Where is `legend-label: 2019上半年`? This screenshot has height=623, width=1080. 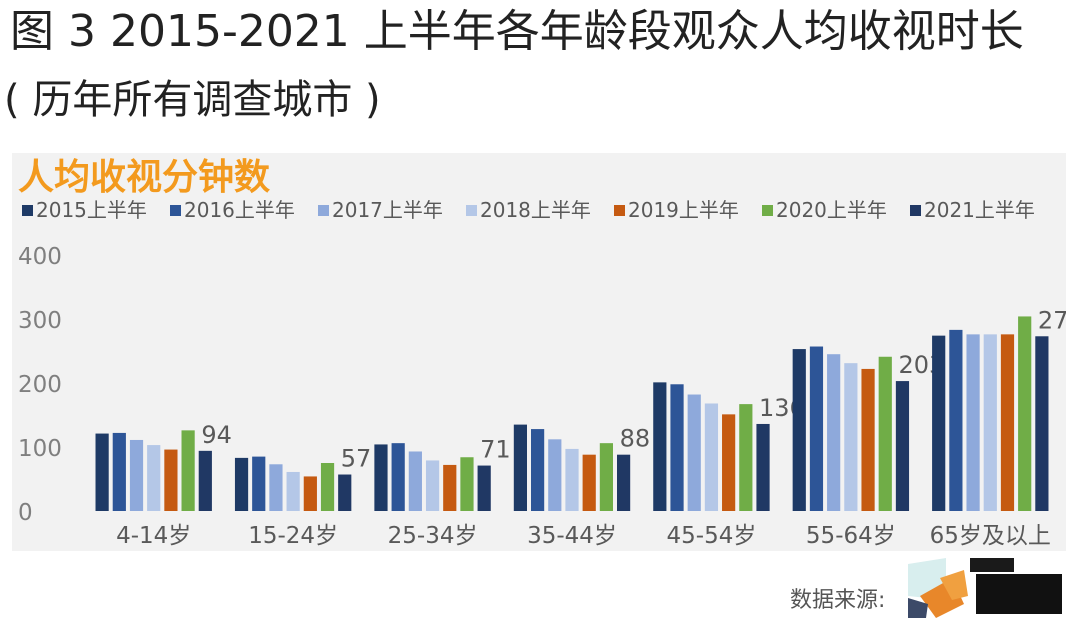
legend-label: 2019上半年 is located at coordinates (683, 210).